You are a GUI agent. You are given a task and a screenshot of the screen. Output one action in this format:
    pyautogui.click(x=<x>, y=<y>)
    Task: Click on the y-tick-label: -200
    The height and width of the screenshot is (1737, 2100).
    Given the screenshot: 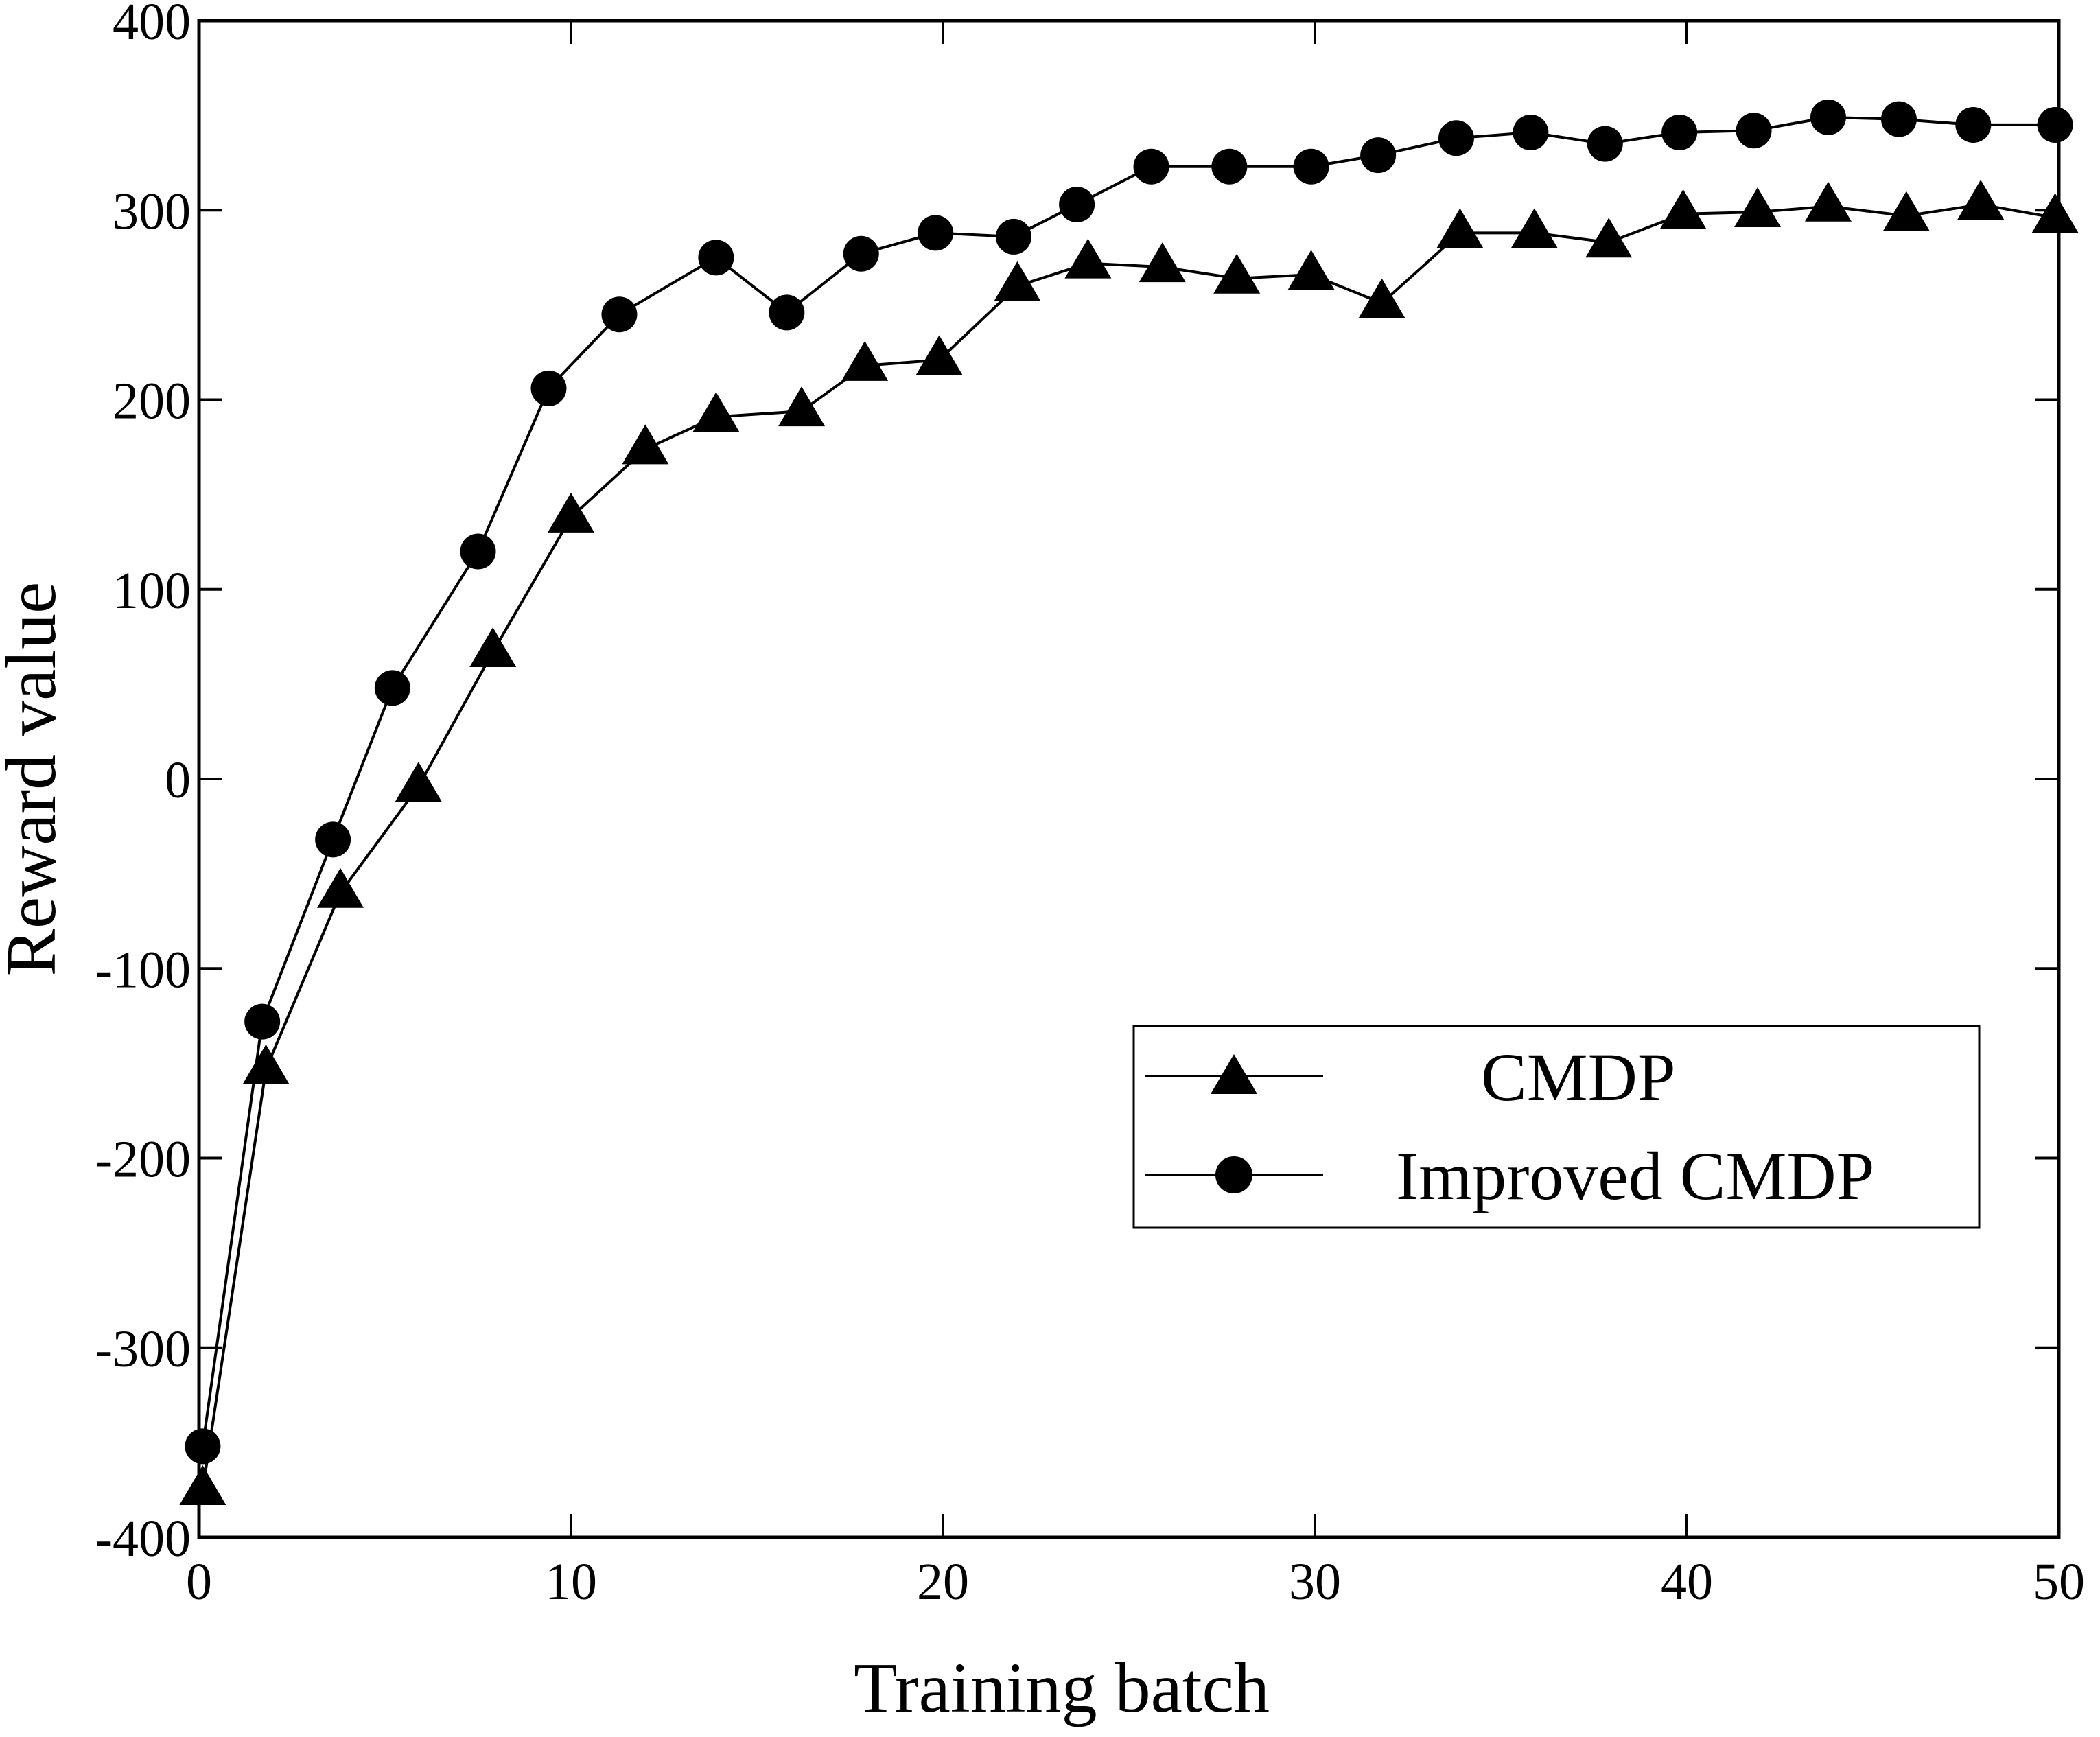 What is the action you would take?
    pyautogui.click(x=143, y=1160)
    